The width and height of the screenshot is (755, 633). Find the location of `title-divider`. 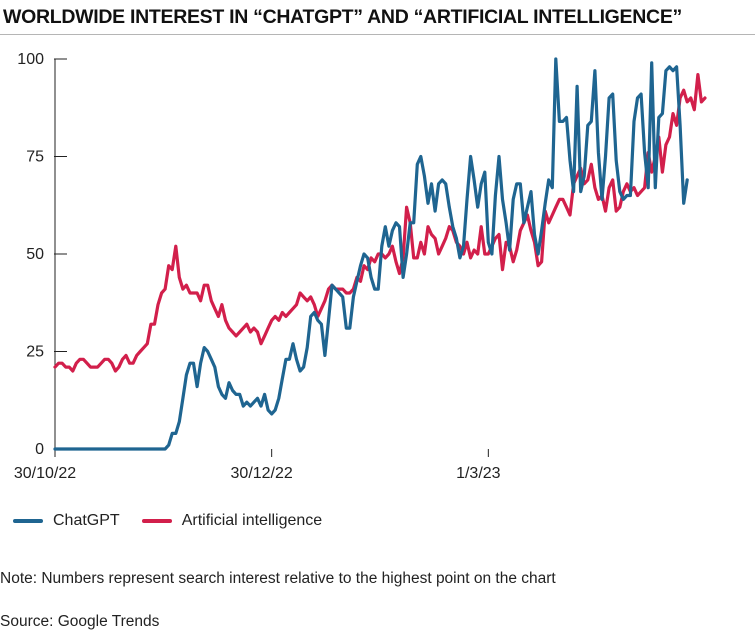

title-divider is located at coordinates (377, 34).